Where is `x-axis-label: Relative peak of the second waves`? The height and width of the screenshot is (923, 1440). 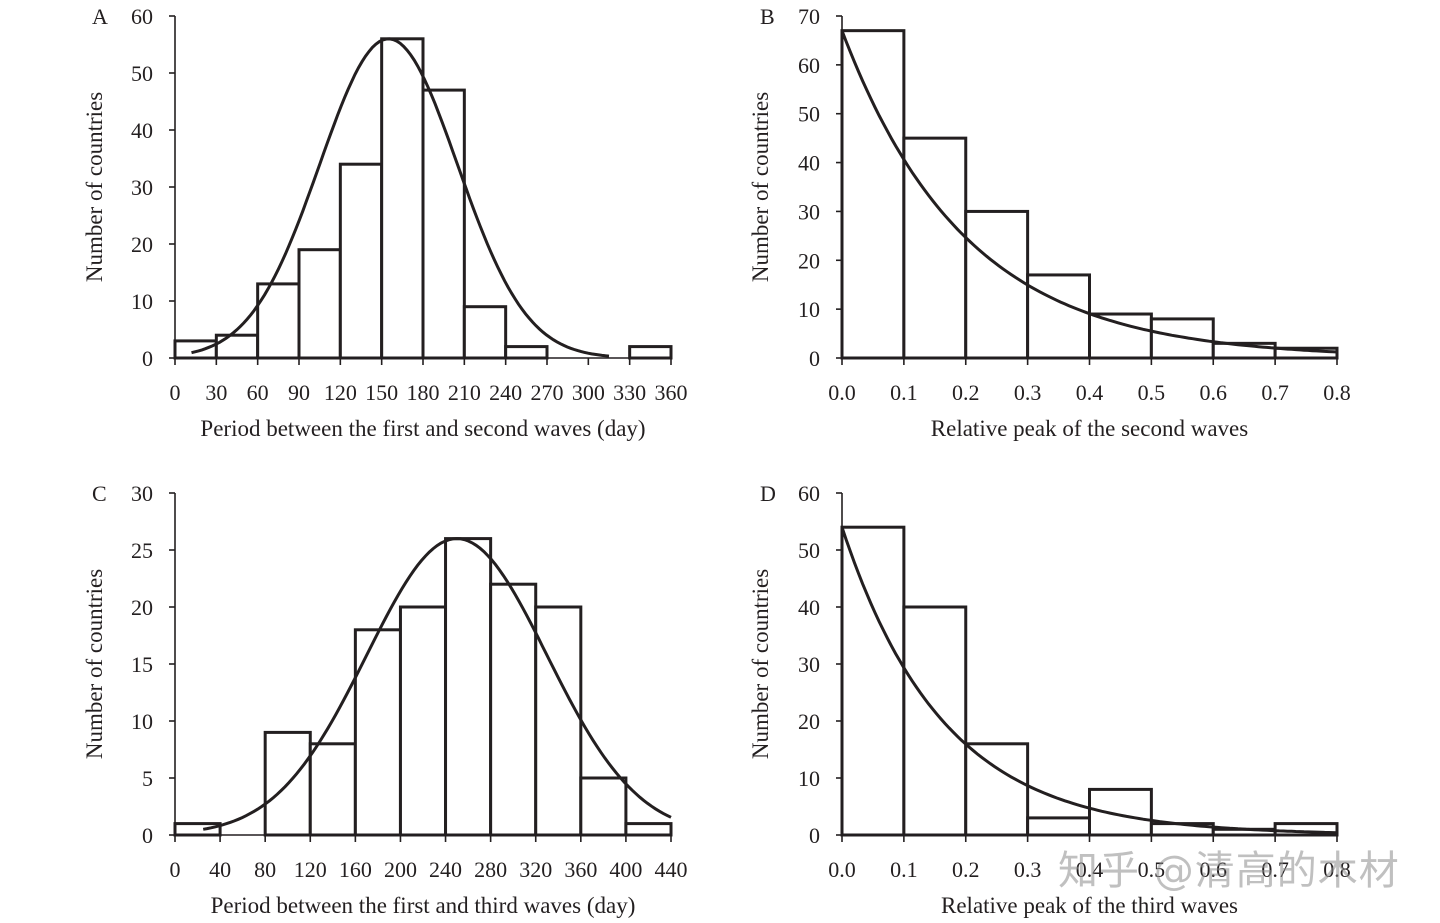 x-axis-label: Relative peak of the second waves is located at coordinates (1089, 428).